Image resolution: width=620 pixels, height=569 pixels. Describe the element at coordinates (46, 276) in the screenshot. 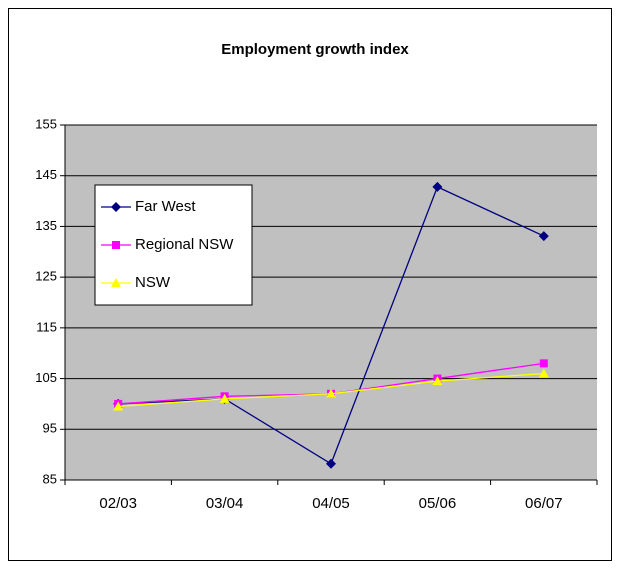

I see `y-tick-label: 125` at that location.